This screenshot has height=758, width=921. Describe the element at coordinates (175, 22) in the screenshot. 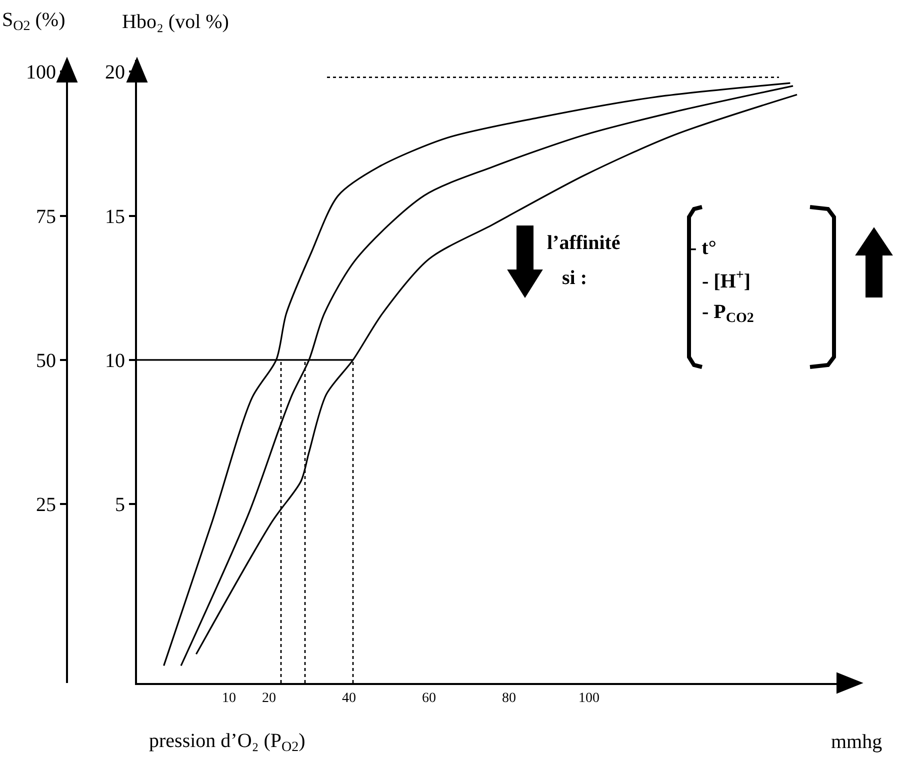

I see `y-axis-title: Hbo₂ (vol %)` at that location.